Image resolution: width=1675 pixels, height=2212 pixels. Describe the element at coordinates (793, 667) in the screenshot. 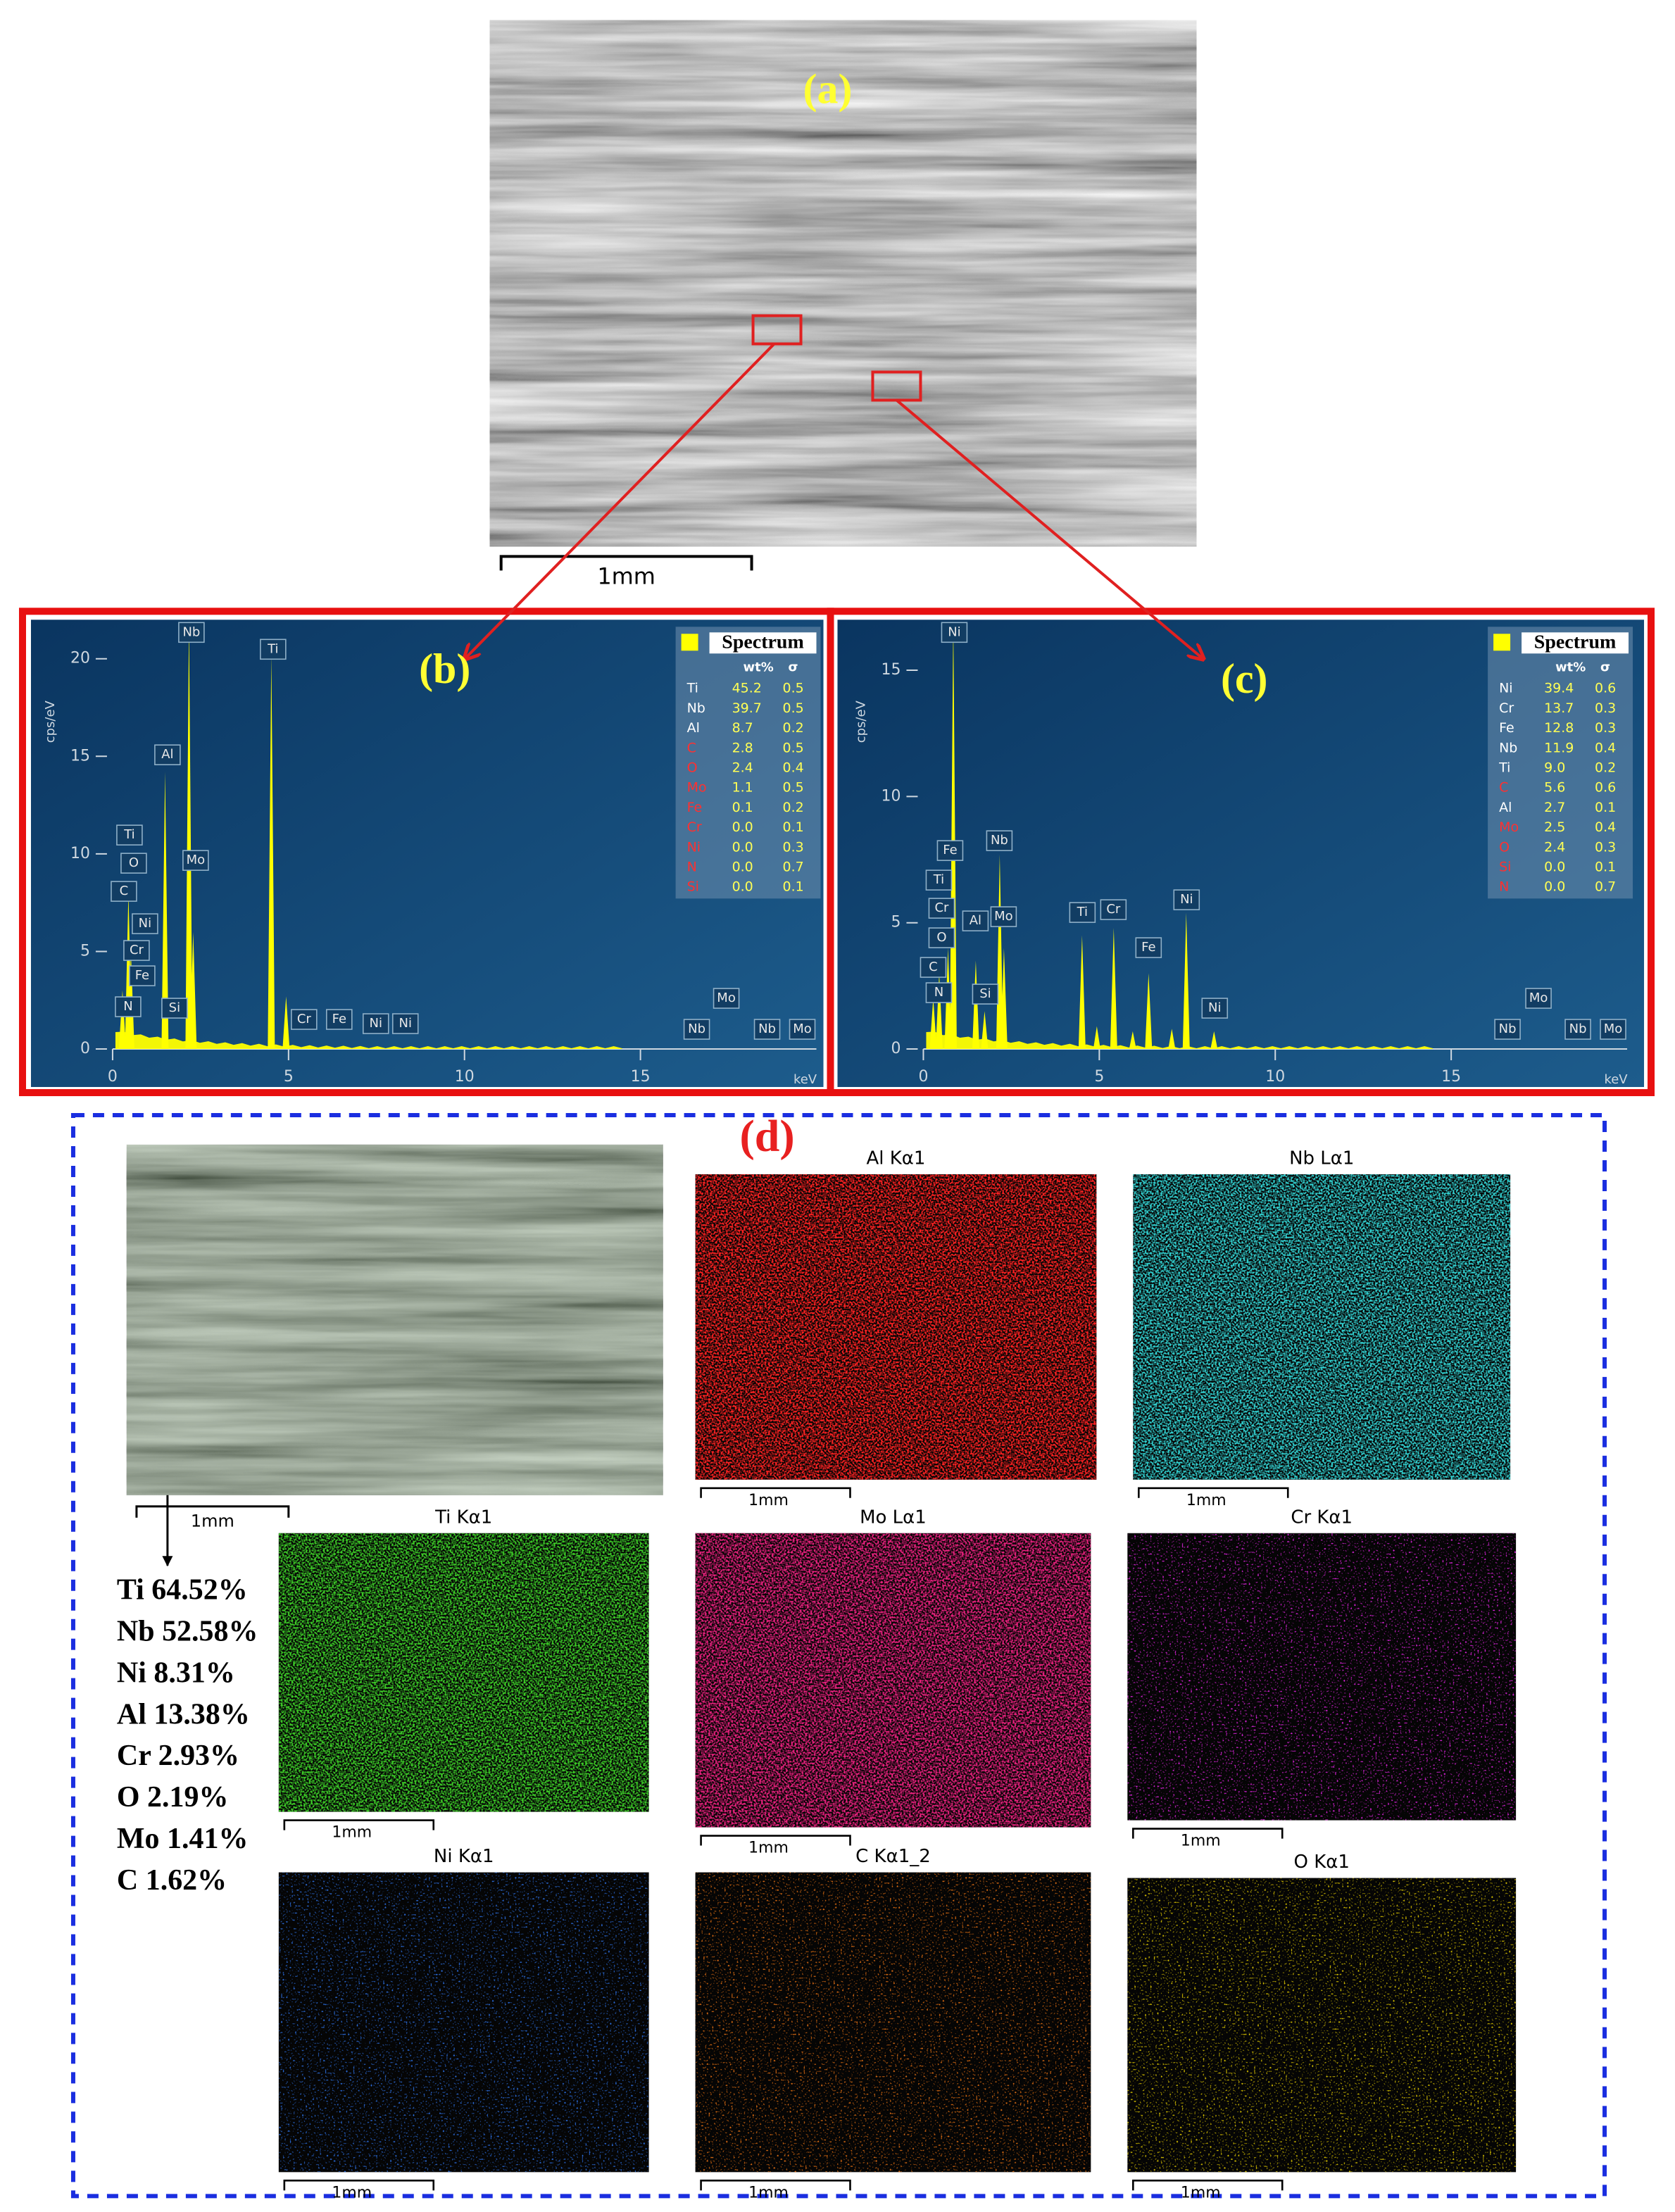

I see `legend-column: σ` at that location.